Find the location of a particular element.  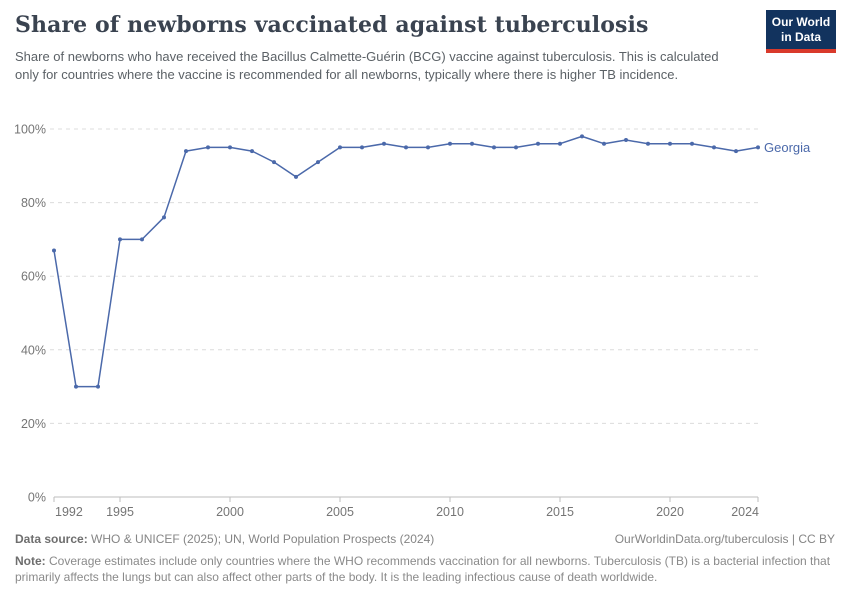

y-tick-label: 40% is located at coordinates (33, 350).